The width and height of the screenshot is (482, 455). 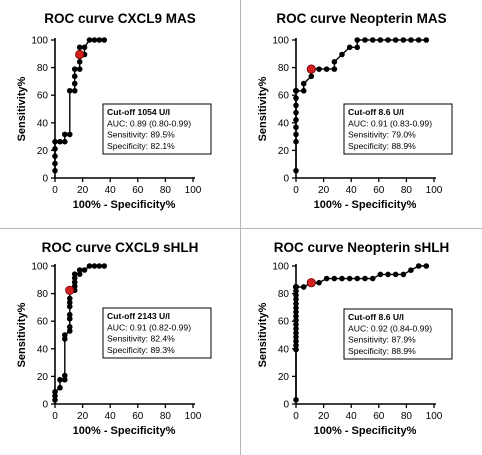 I want to click on auc-text: AUC: 0.89 (0.80-0.99), so click(x=149, y=123).